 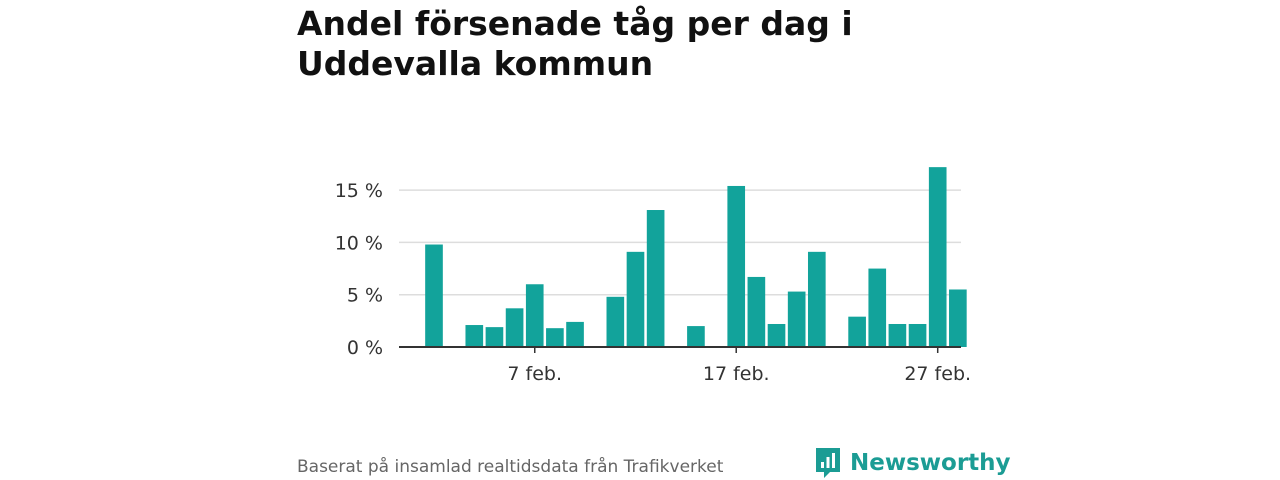 What do you see at coordinates (736, 374) in the screenshot?
I see `x-tick-label: 17 feb.` at bounding box center [736, 374].